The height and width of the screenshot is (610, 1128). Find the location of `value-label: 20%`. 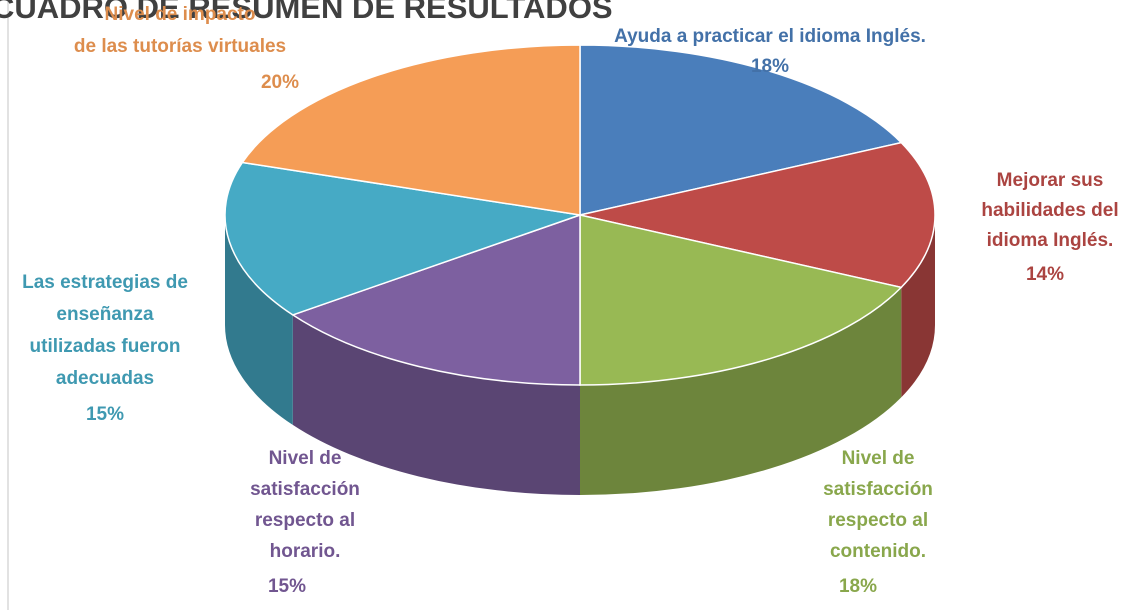

value-label: 20% is located at coordinates (280, 82).